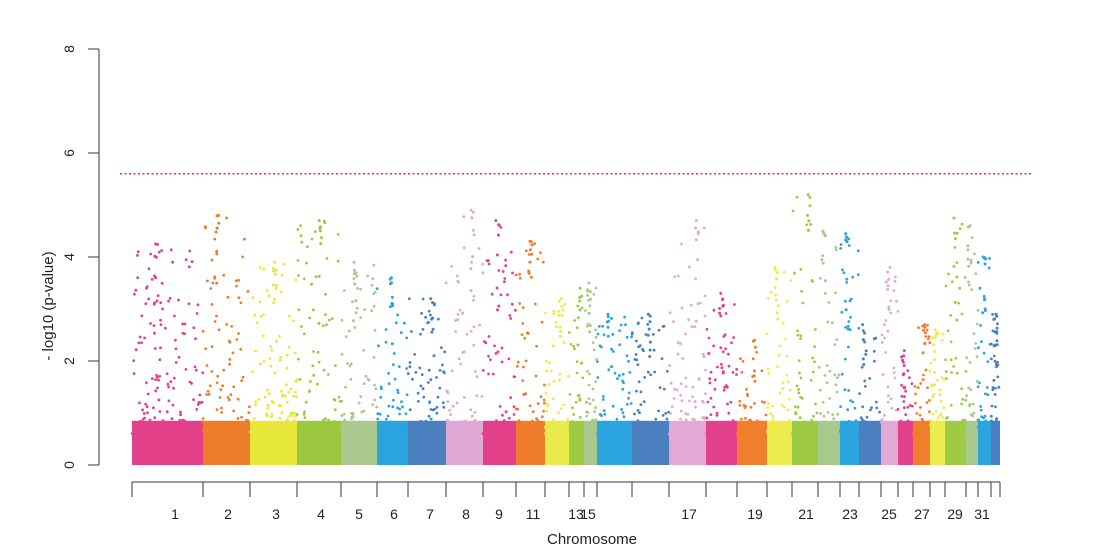 This screenshot has height=558, width=1097. I want to click on chromosome-6-points, so click(392, 370).